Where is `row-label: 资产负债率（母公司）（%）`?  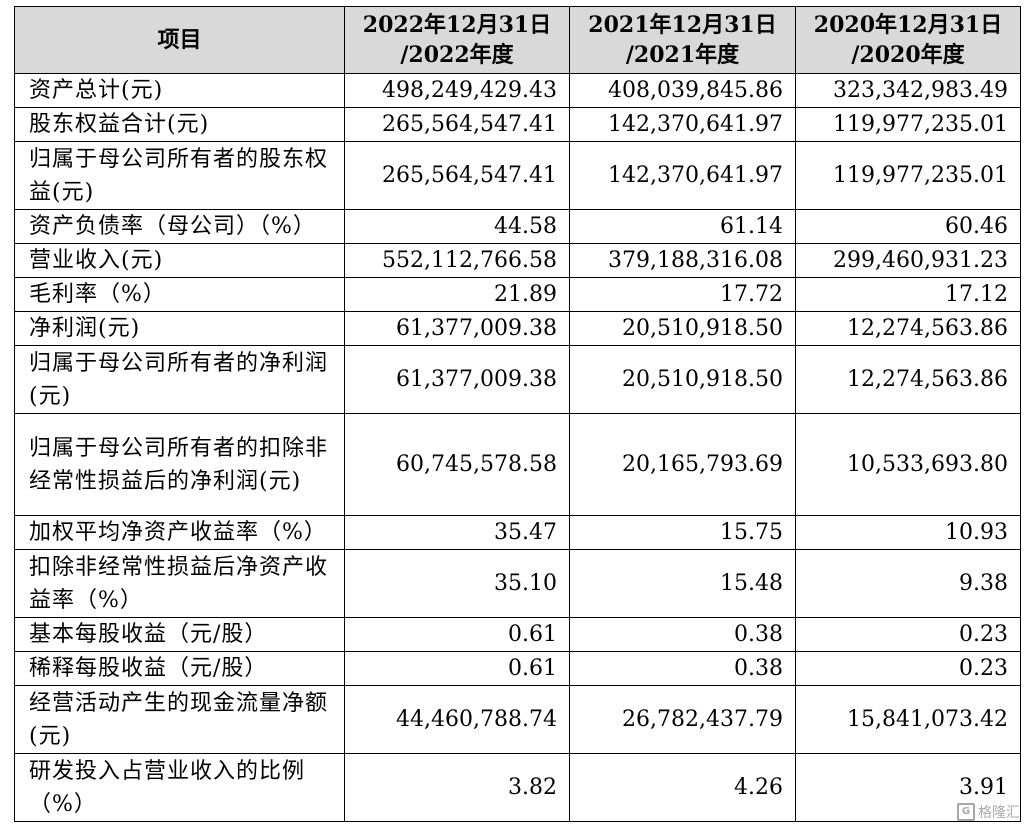 row-label: 资产负债率（母公司）（%） is located at coordinates (179, 226).